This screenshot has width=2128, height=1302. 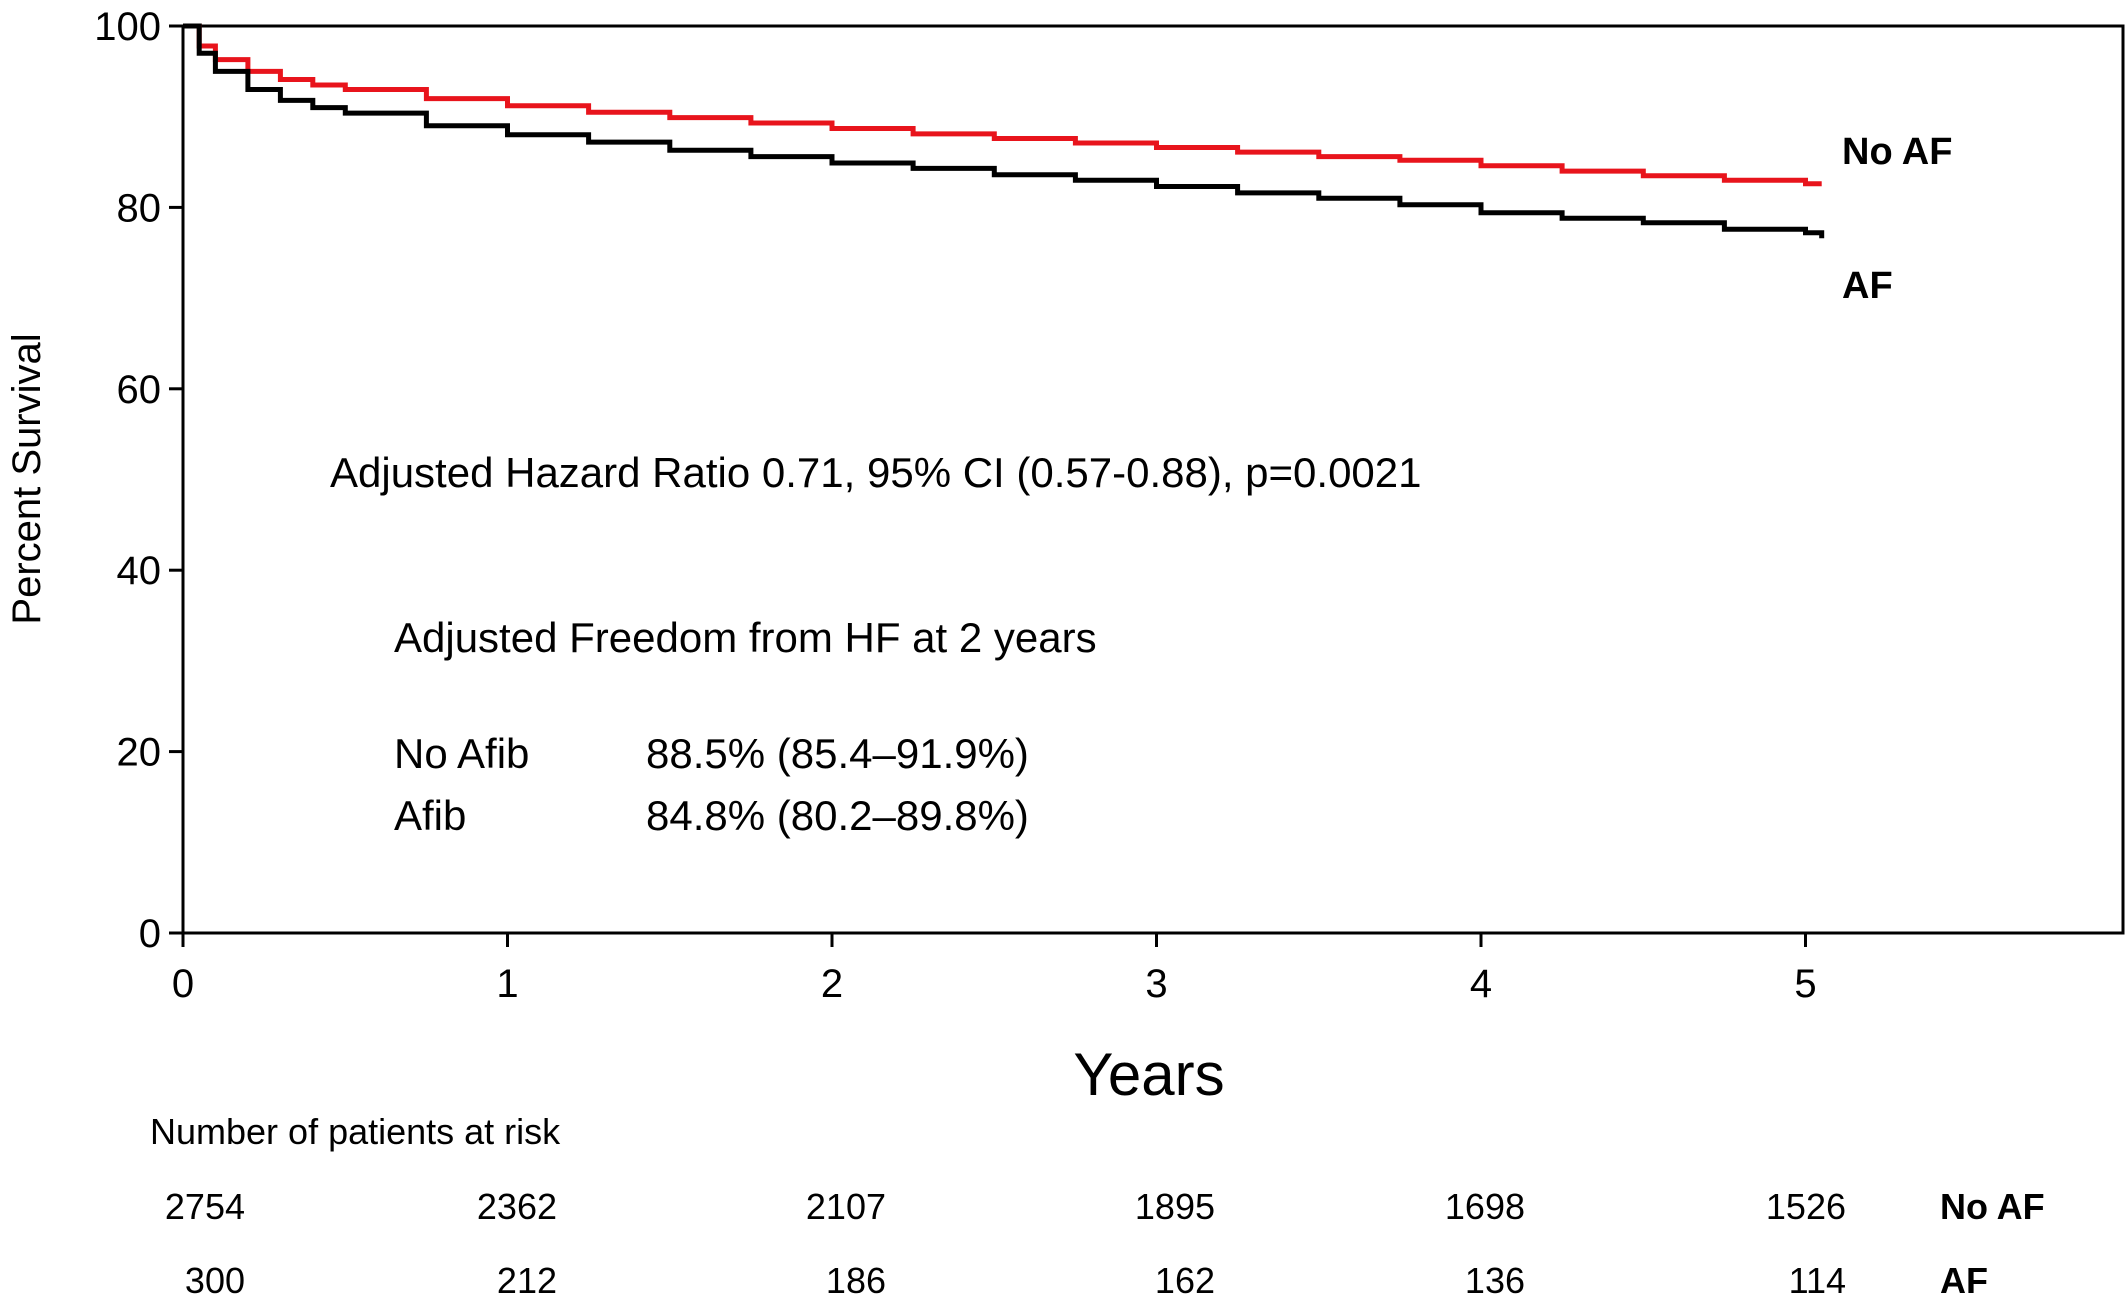 What do you see at coordinates (1175, 1206) in the screenshot?
I see `risk-value: 1895` at bounding box center [1175, 1206].